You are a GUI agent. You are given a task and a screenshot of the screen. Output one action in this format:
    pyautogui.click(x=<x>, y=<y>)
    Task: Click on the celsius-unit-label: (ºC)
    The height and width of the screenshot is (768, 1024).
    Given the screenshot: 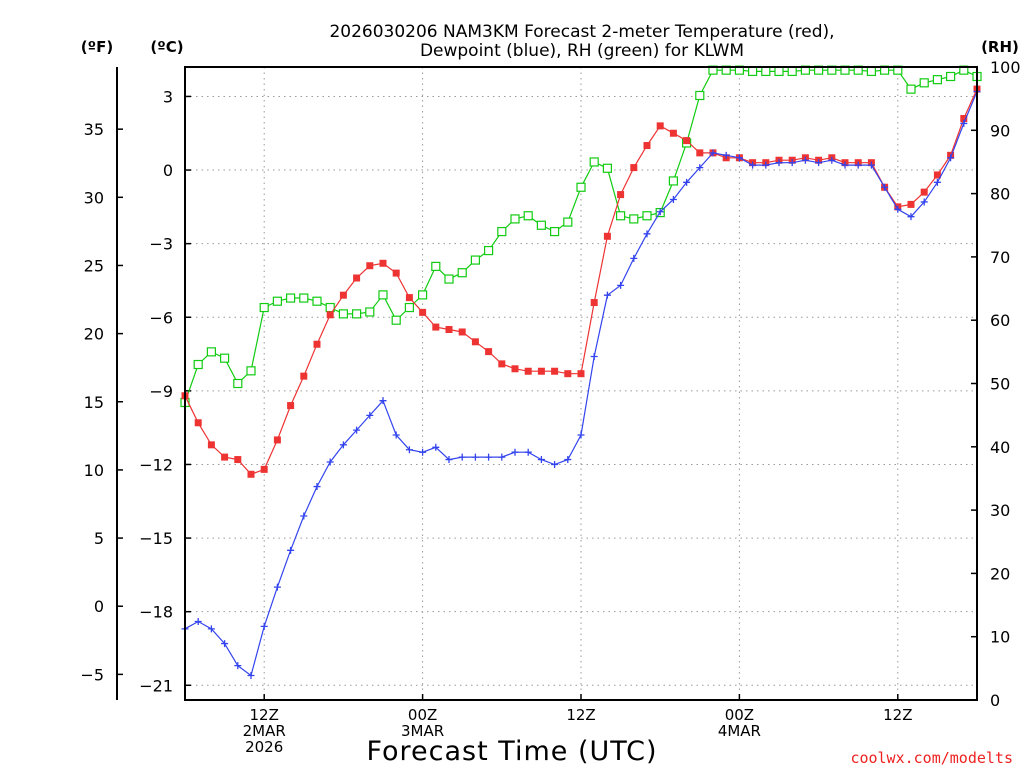 What is the action you would take?
    pyautogui.click(x=166, y=47)
    